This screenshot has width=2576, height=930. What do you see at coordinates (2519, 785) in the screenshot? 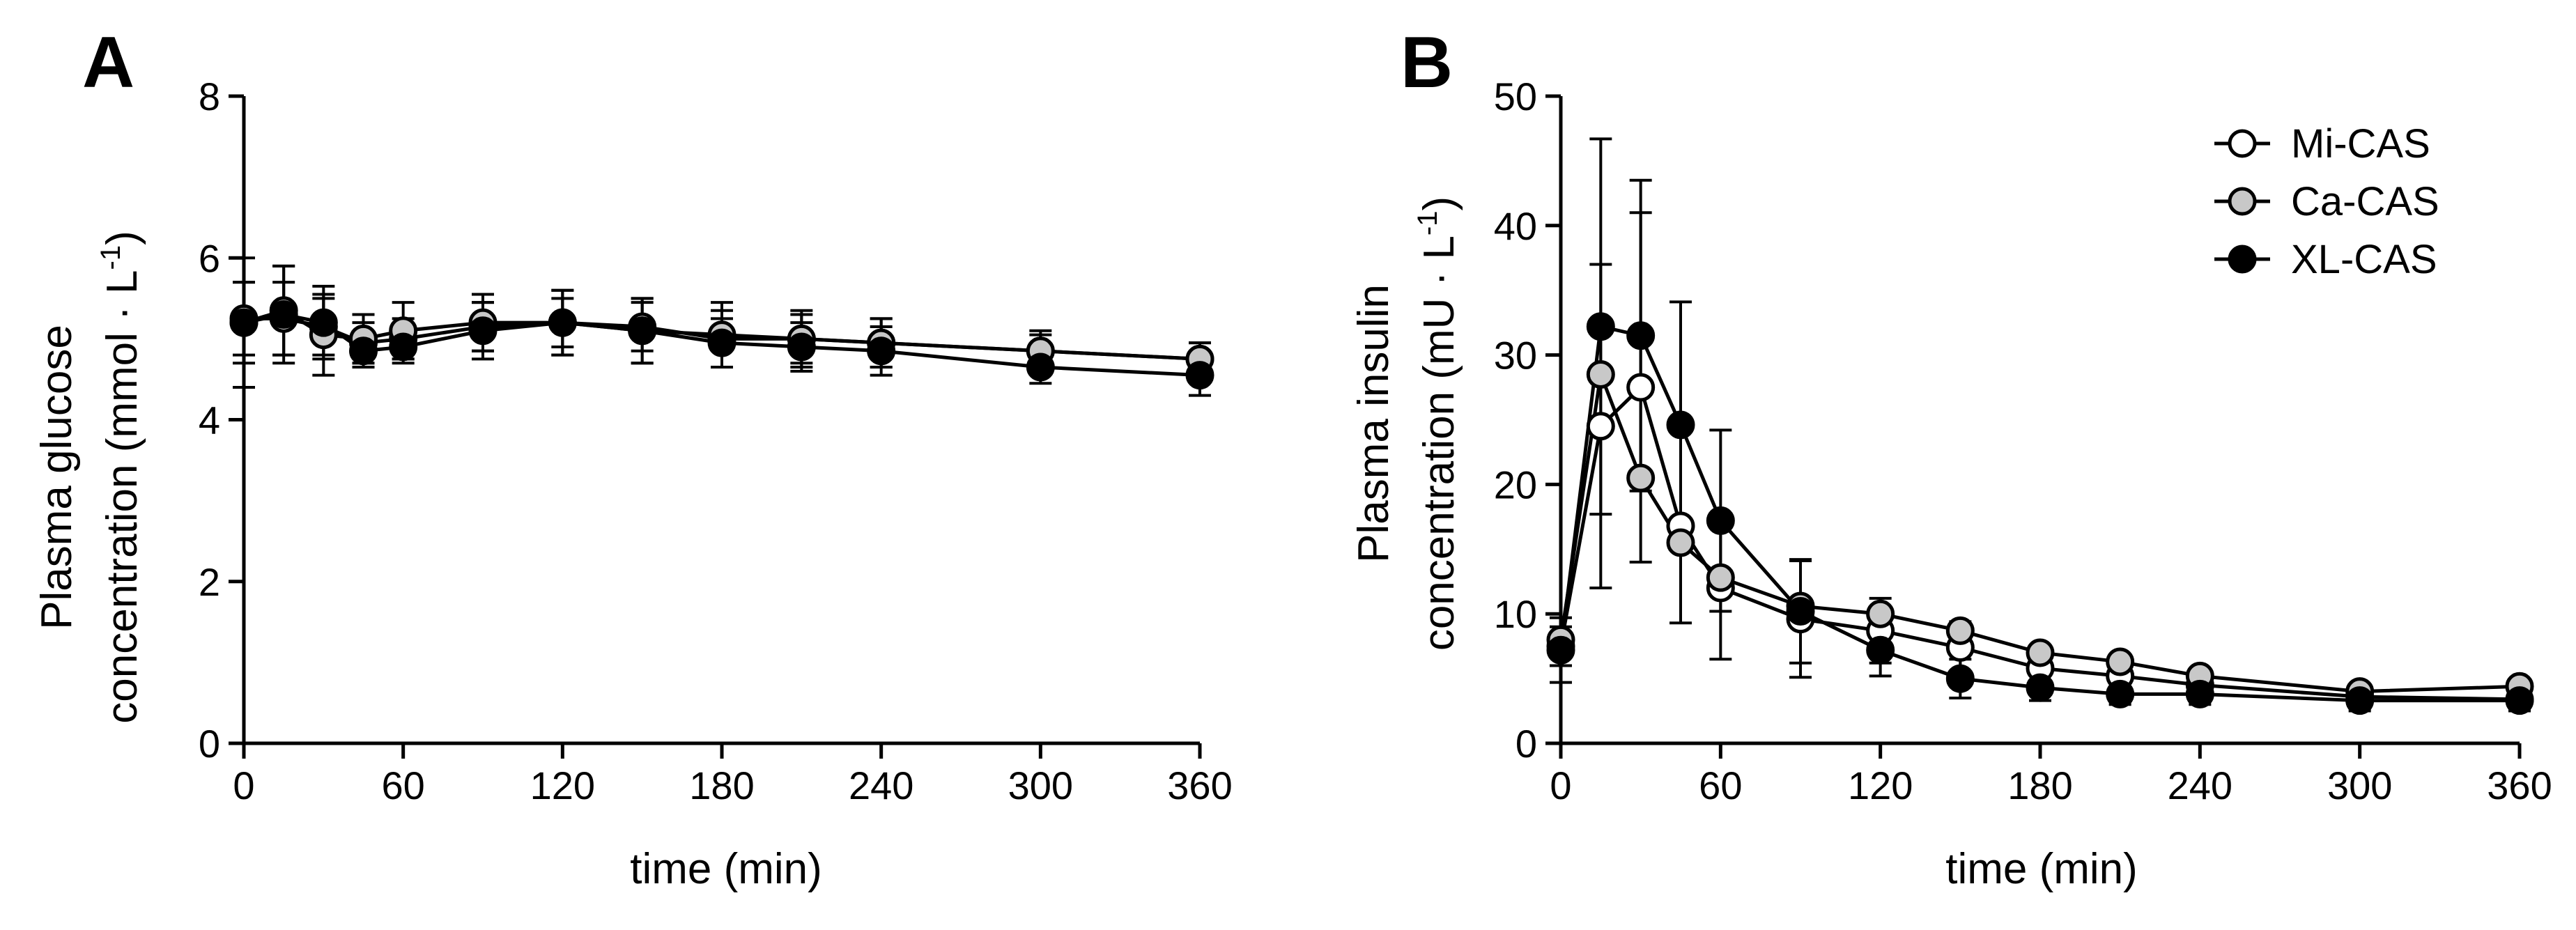
I see `panel-b-x-tick-label: 360` at bounding box center [2519, 785].